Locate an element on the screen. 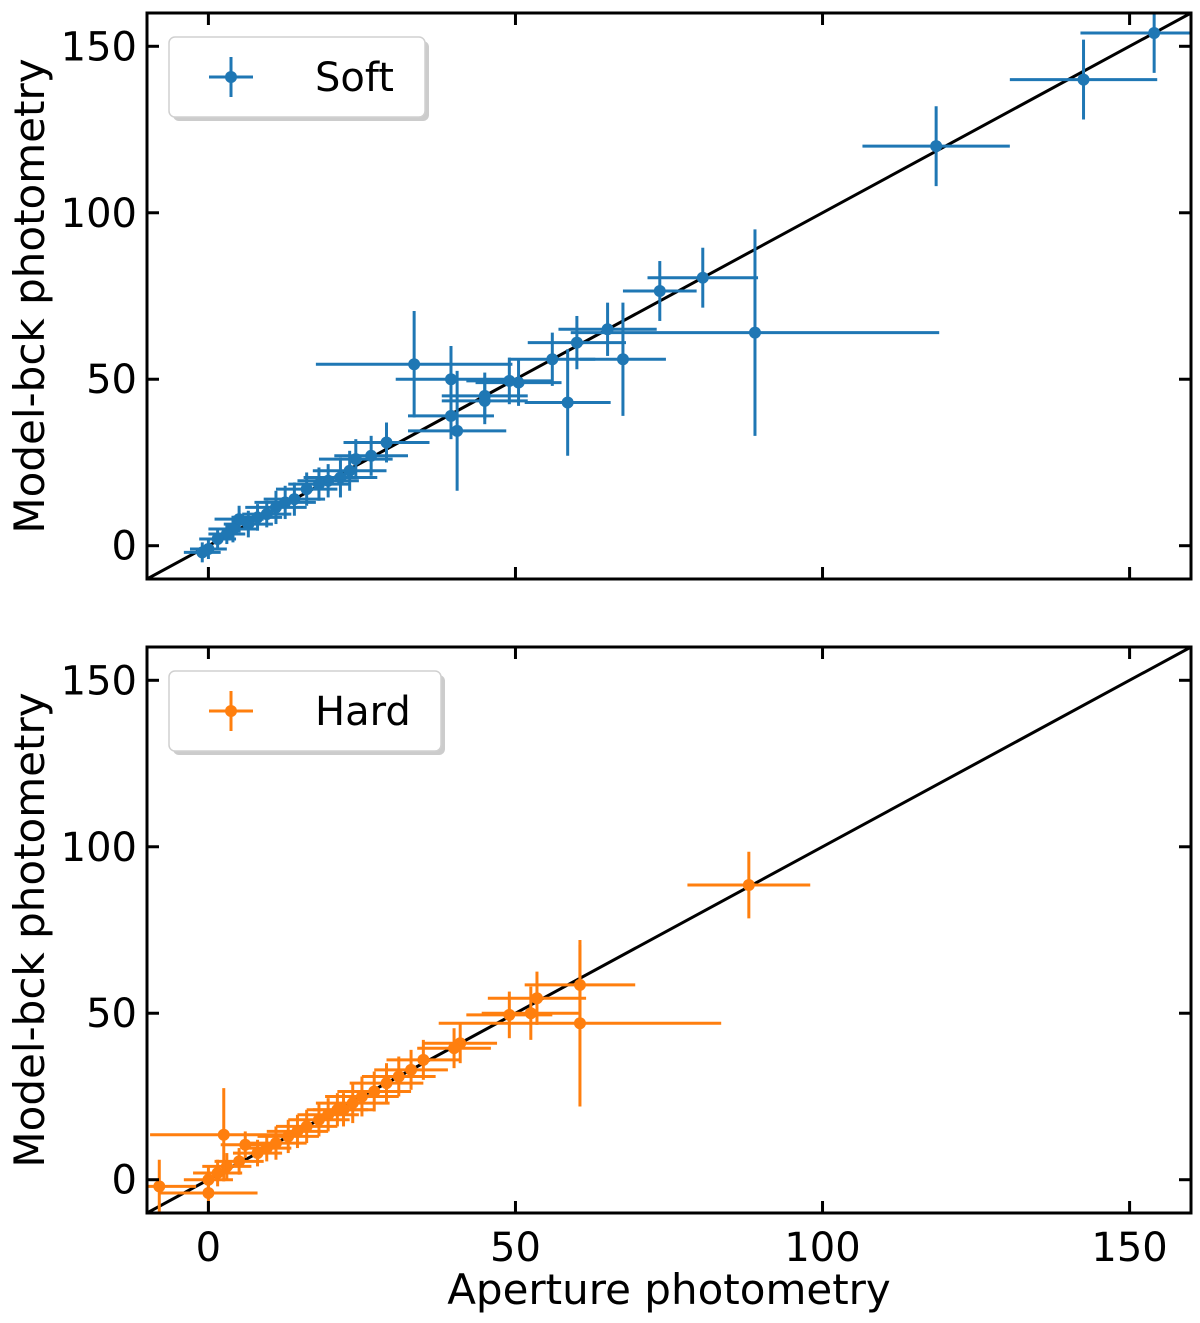 Image resolution: width=1200 pixels, height=1323 pixels. x-axis-label: Aperture photometry is located at coordinates (669, 1289).